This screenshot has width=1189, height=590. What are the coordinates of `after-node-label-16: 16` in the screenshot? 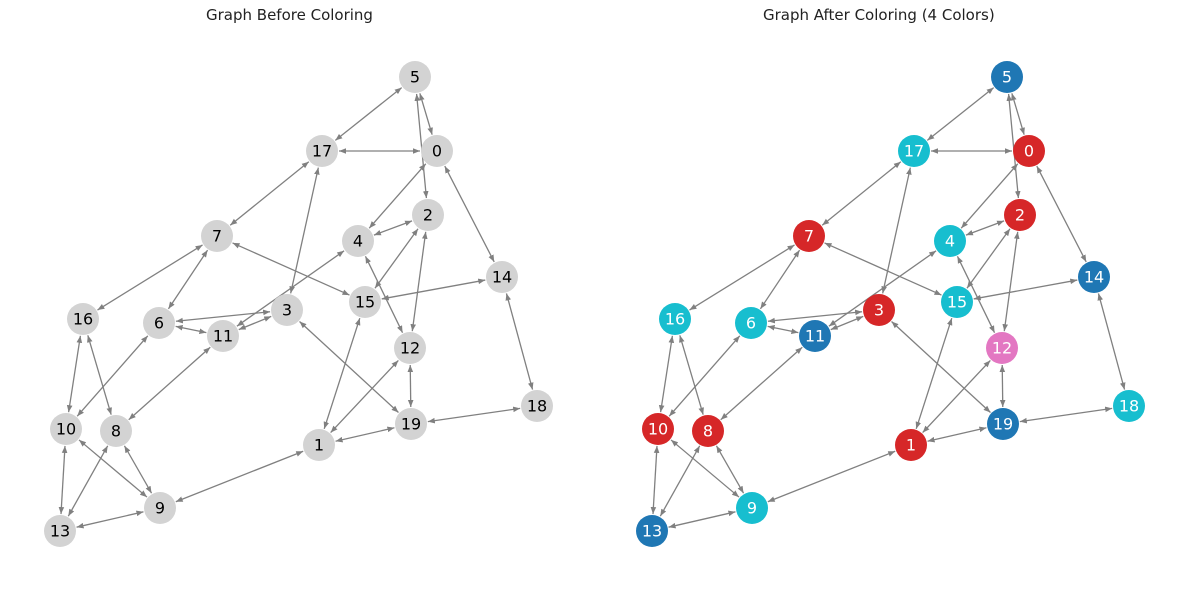 It's located at (675, 319).